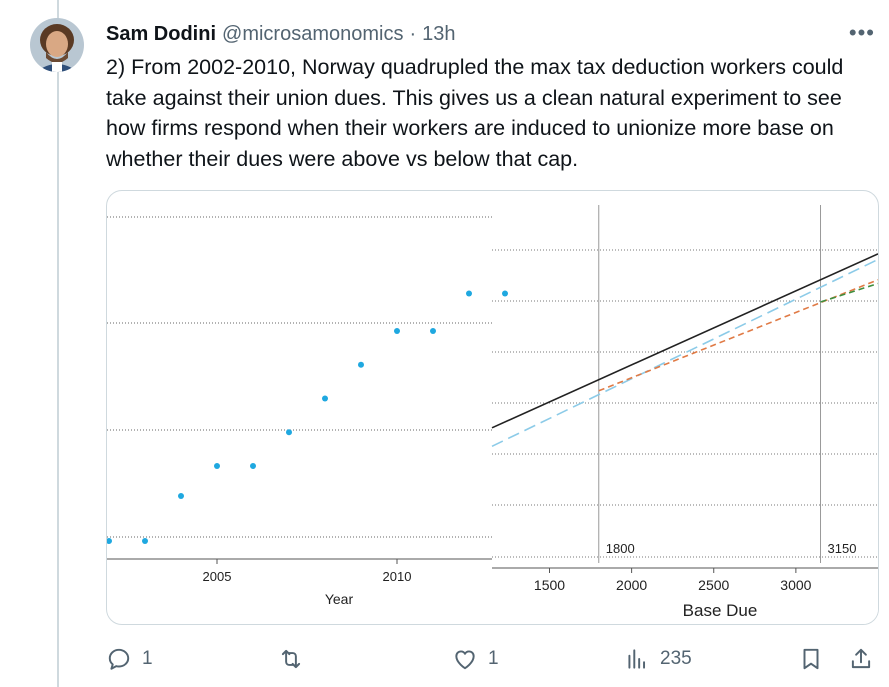 This screenshot has height=687, width=889. Describe the element at coordinates (161, 33) in the screenshot. I see `author-name: Sam Dodini` at that location.